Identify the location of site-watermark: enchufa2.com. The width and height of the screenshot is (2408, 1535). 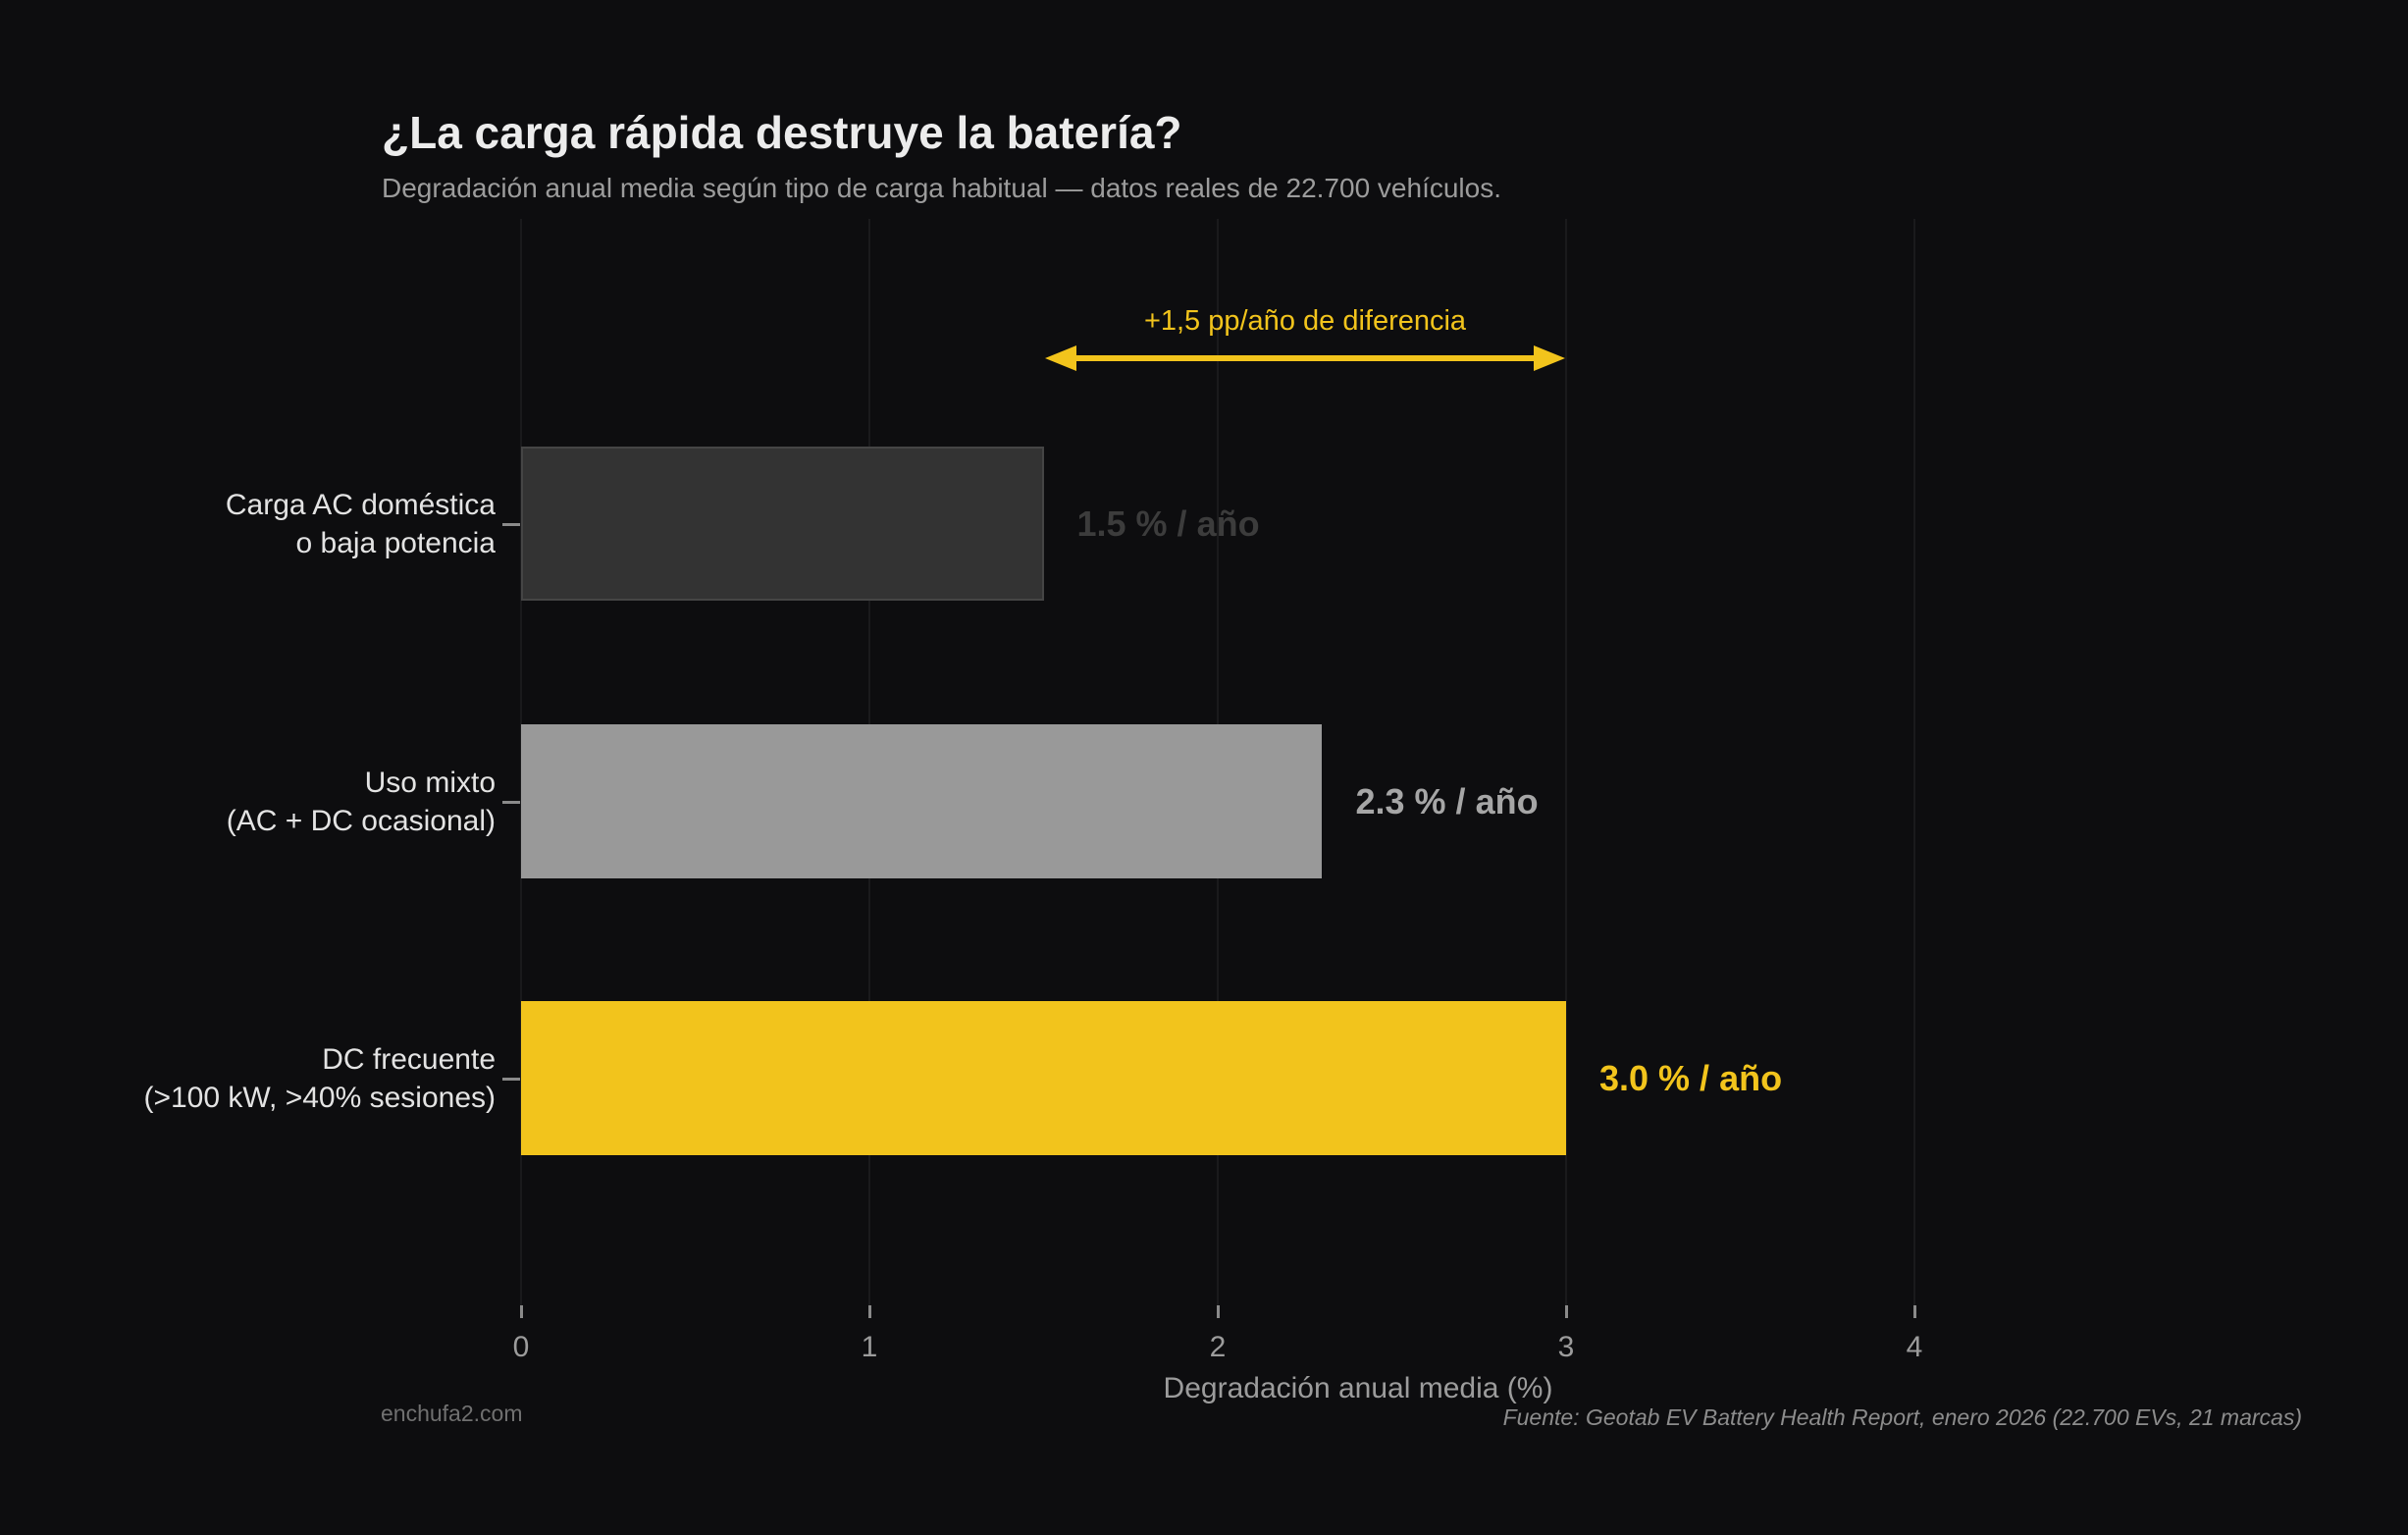
(452, 1413).